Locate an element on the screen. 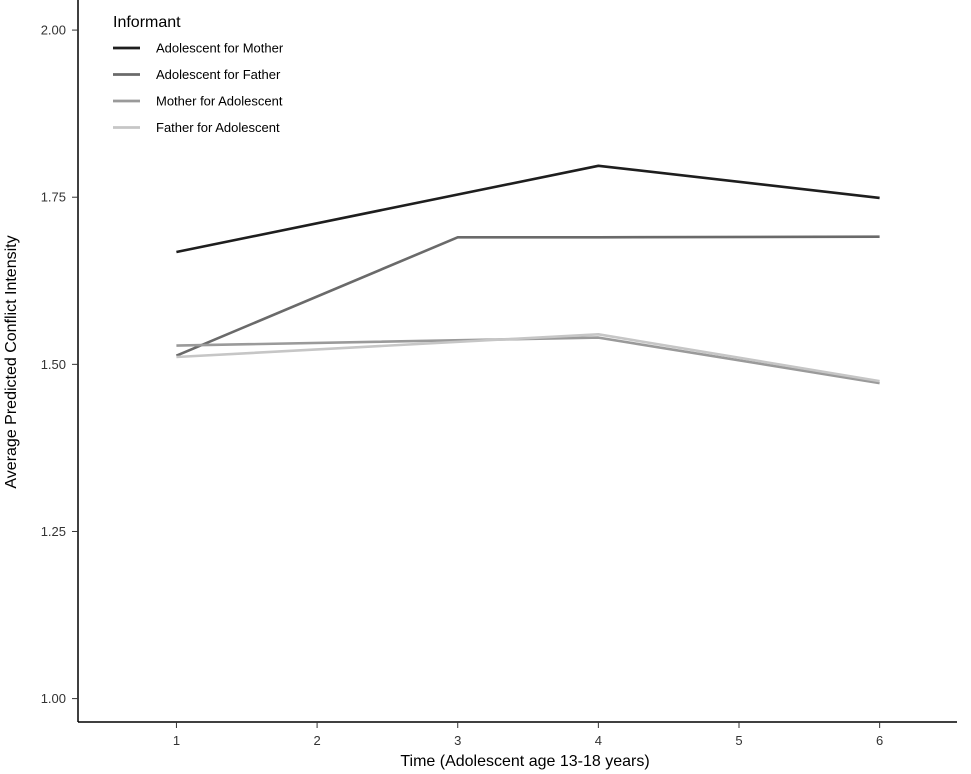  y-tick-label: 1.00 is located at coordinates (53, 698).